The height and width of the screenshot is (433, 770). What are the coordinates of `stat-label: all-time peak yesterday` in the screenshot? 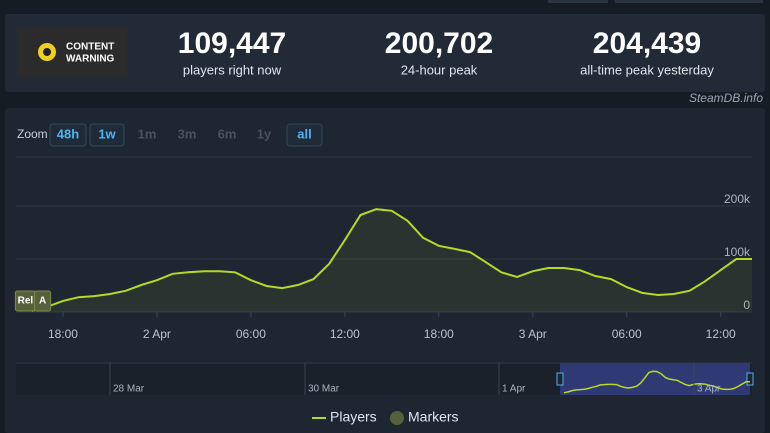 It's located at (647, 69).